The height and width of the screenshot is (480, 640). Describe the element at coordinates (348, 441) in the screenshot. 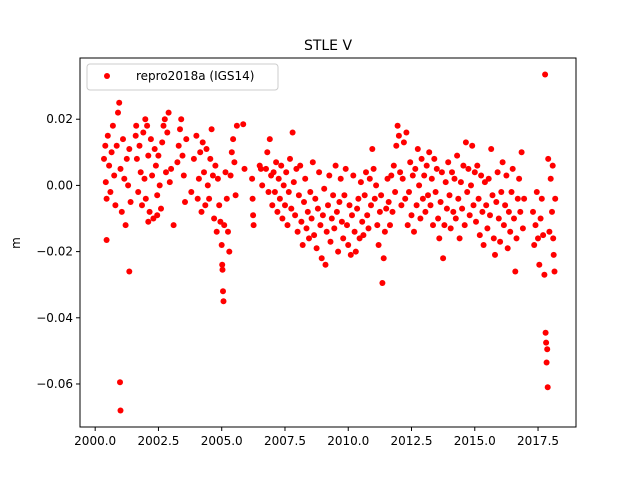

I see `x-tick-label: 2010.0` at that location.